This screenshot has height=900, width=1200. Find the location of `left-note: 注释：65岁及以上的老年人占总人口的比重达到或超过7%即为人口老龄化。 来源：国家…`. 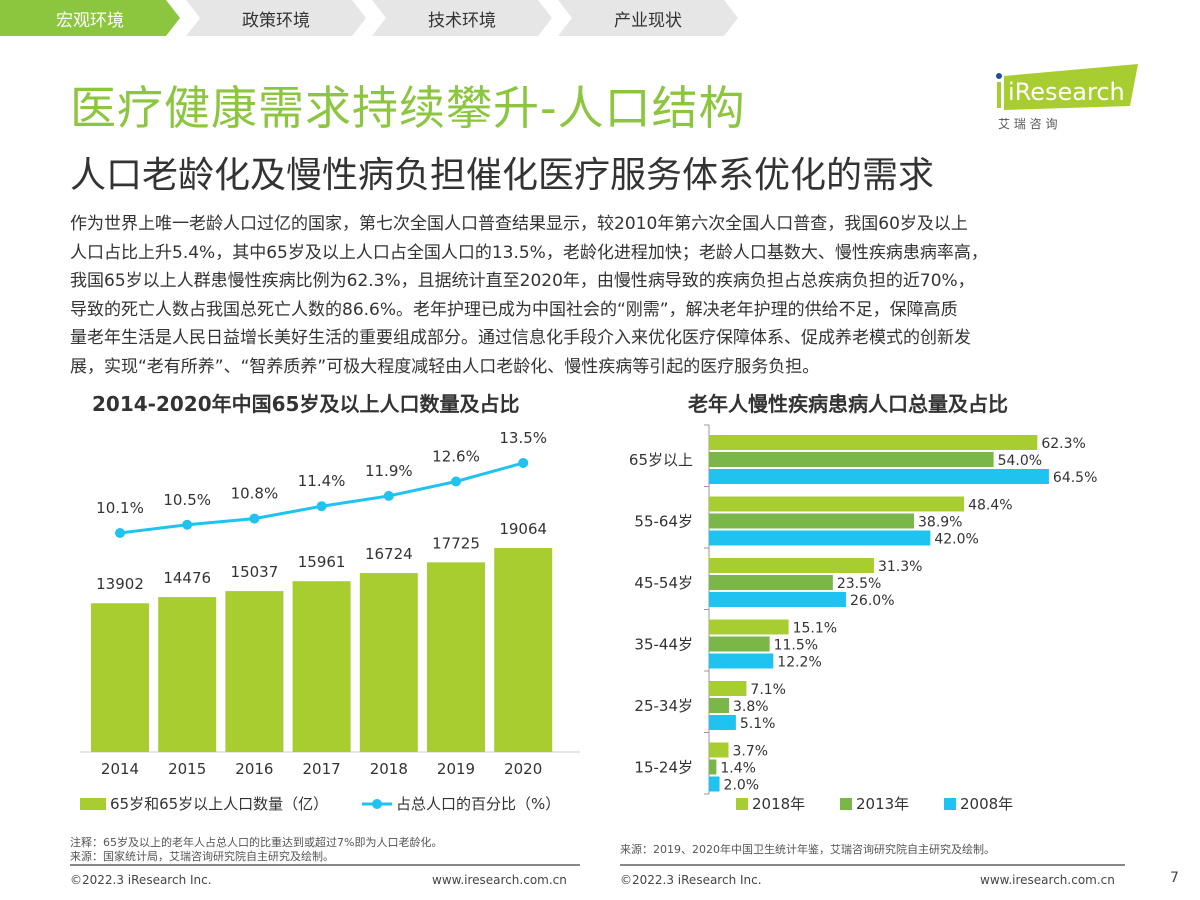

left-note: 注释：65岁及以上的老年人占总人口的比重达到或超过7%即为人口老龄化。 来源：国家… is located at coordinates (256, 849).